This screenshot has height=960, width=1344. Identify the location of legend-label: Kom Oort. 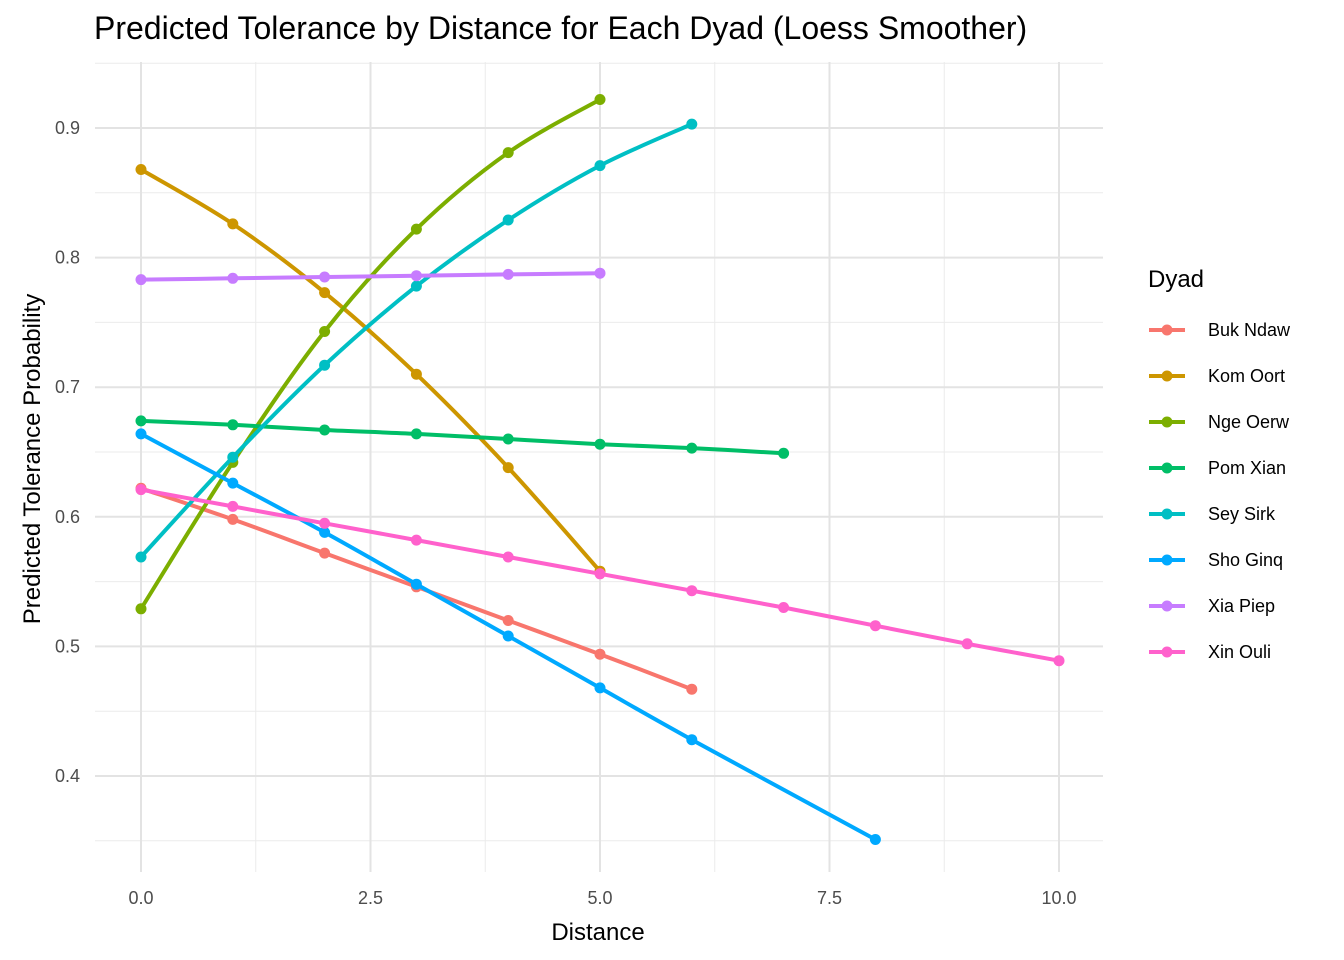
(1246, 376).